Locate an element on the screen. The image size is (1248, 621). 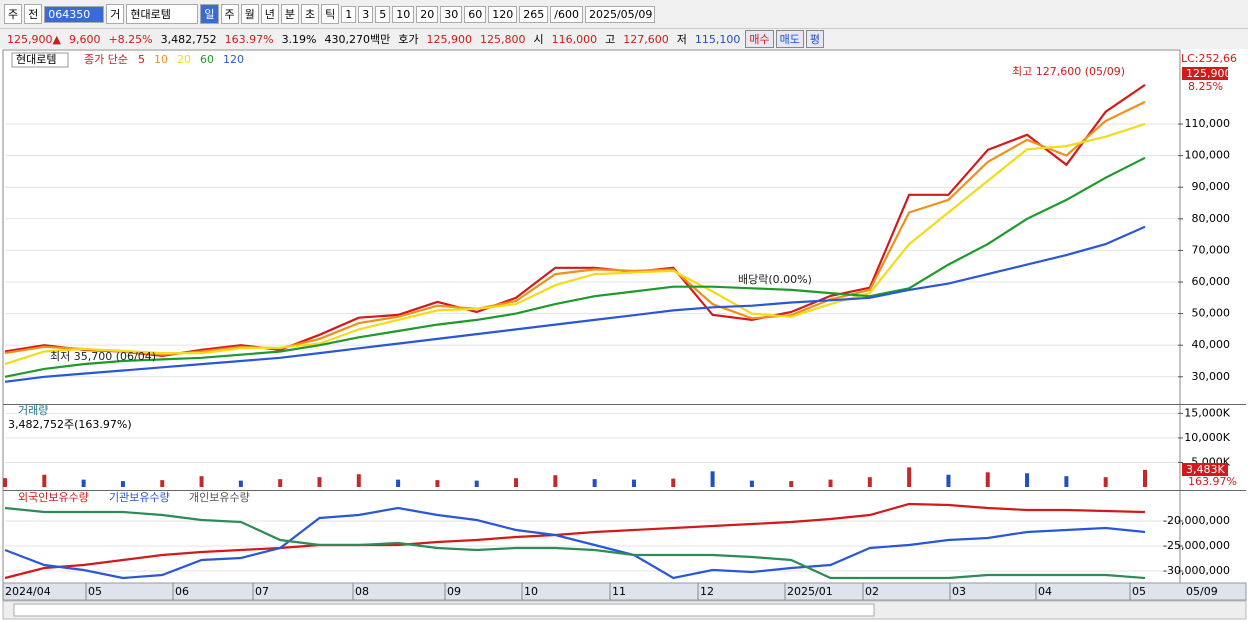
info-item: 163.97% is located at coordinates (249, 39).